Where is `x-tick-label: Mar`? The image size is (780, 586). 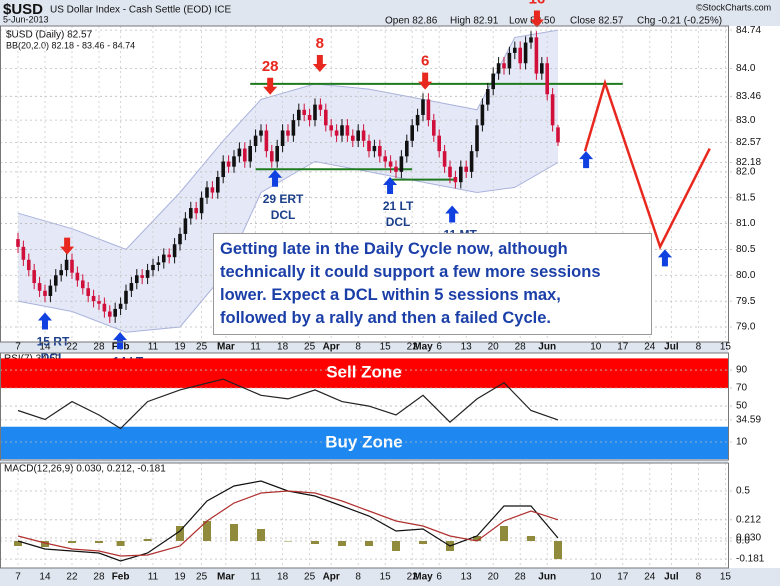 x-tick-label: Mar is located at coordinates (226, 347).